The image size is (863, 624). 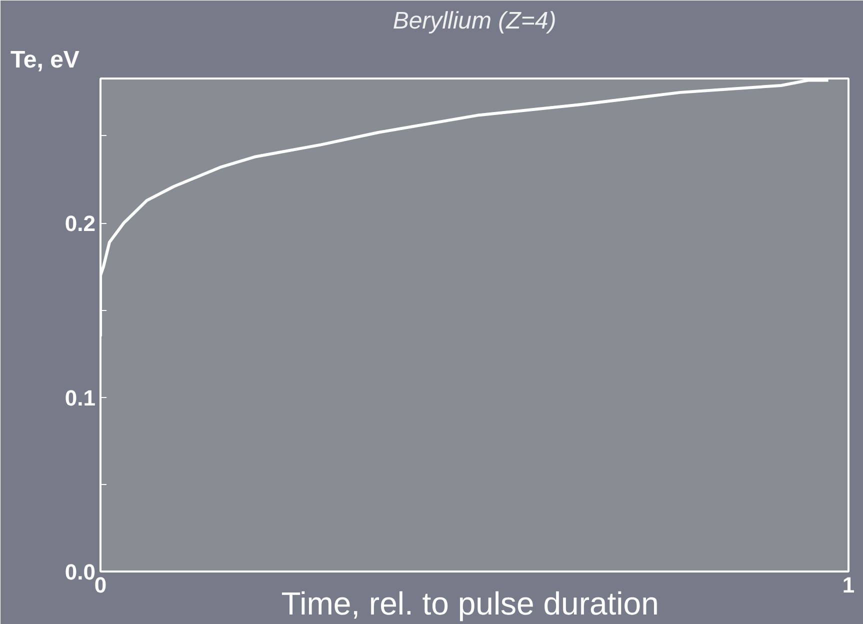 What do you see at coordinates (80, 397) in the screenshot?
I see `y-tick-label: 0.1` at bounding box center [80, 397].